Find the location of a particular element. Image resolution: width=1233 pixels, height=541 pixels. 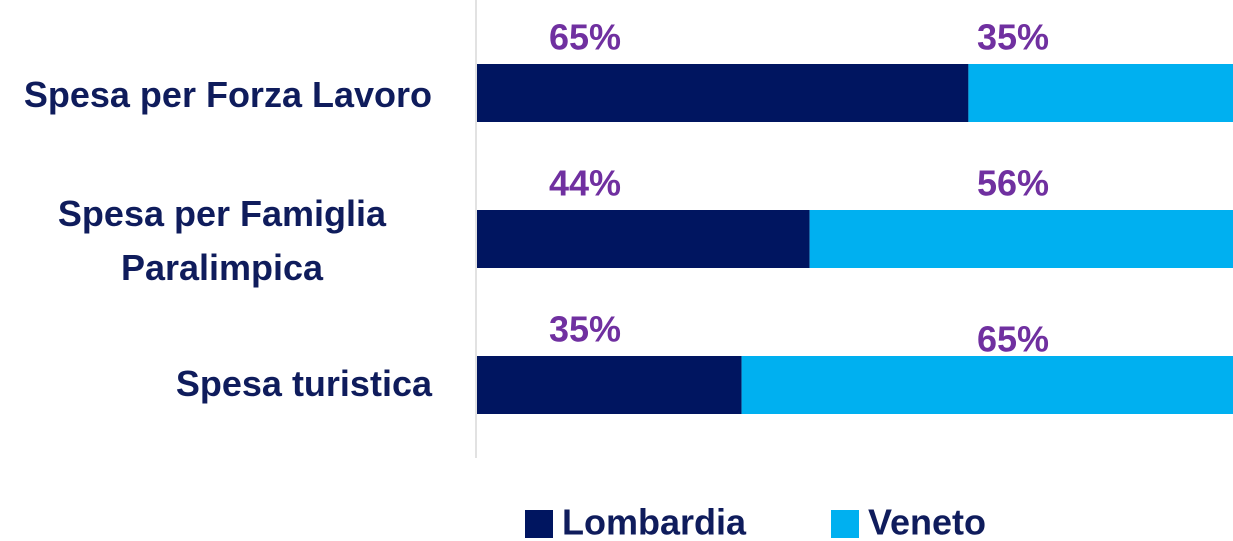

category-label: Spesa per Forza Lavoro is located at coordinates (227, 94).